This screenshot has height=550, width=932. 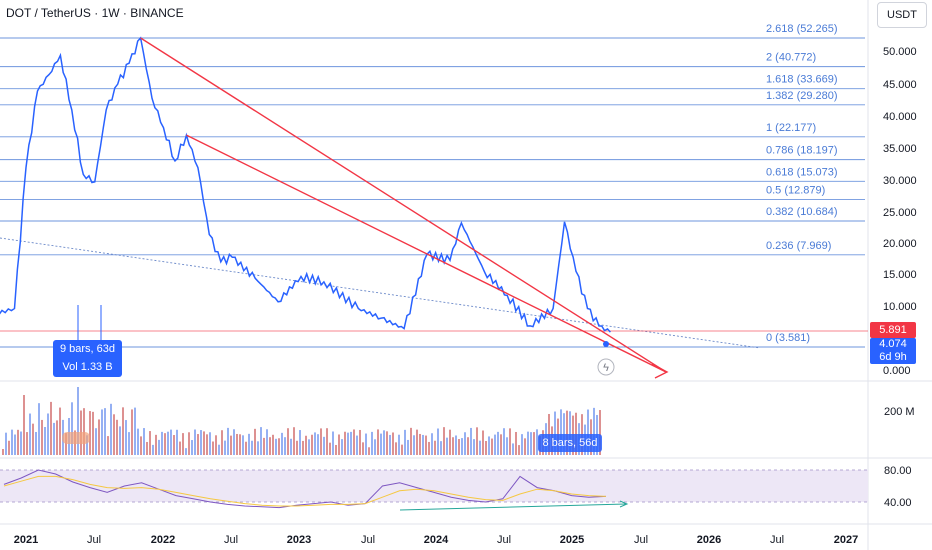 I want to click on rsi-axis-tick: 80.00, so click(x=898, y=471).